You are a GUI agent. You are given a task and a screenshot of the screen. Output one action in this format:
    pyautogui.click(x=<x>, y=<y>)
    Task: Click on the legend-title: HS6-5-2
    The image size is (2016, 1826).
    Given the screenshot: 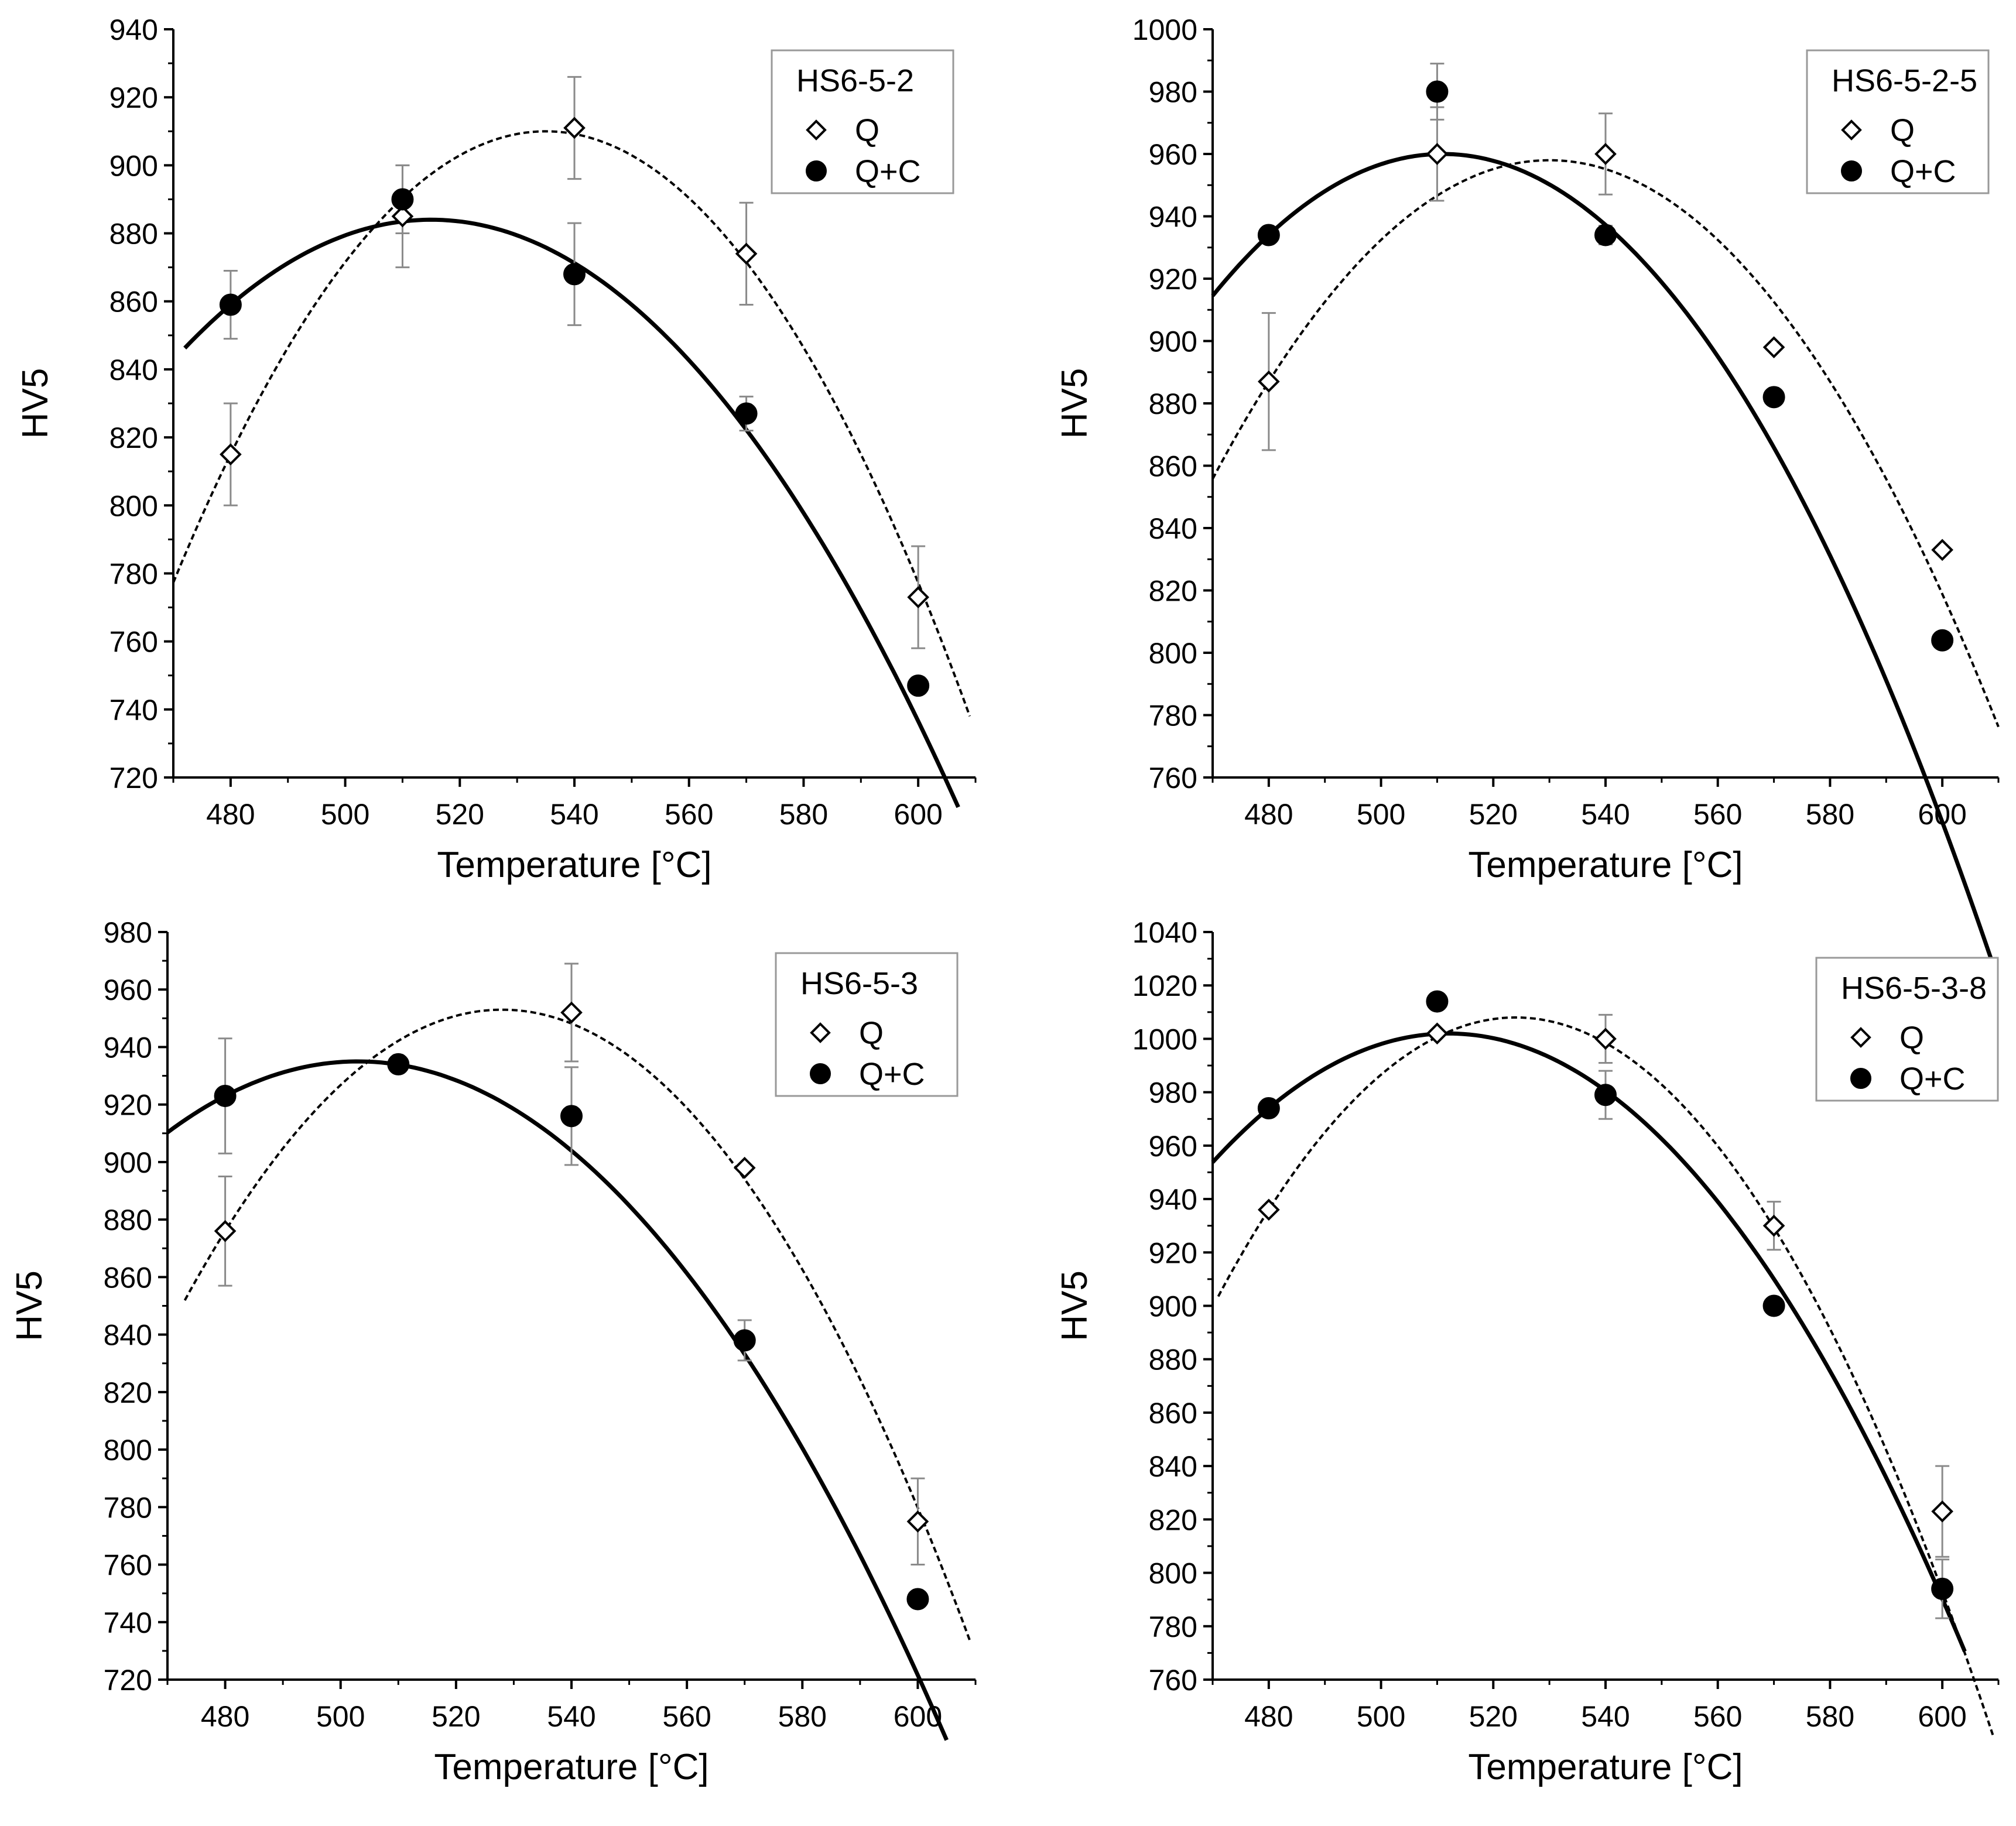 What is the action you would take?
    pyautogui.click(x=855, y=81)
    